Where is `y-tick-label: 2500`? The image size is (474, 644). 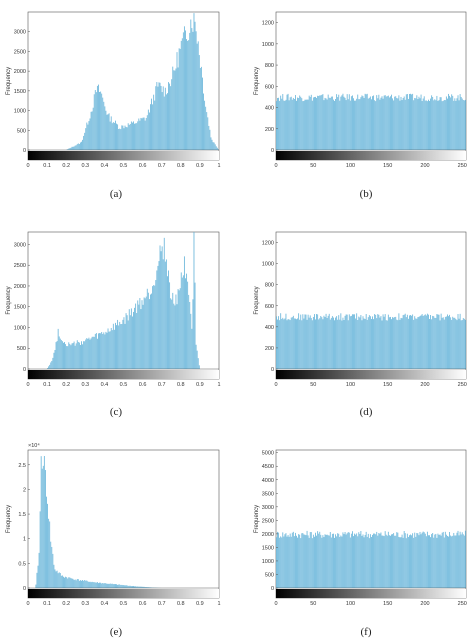
y-tick-label: 2500 is located at coordinates (268, 521).